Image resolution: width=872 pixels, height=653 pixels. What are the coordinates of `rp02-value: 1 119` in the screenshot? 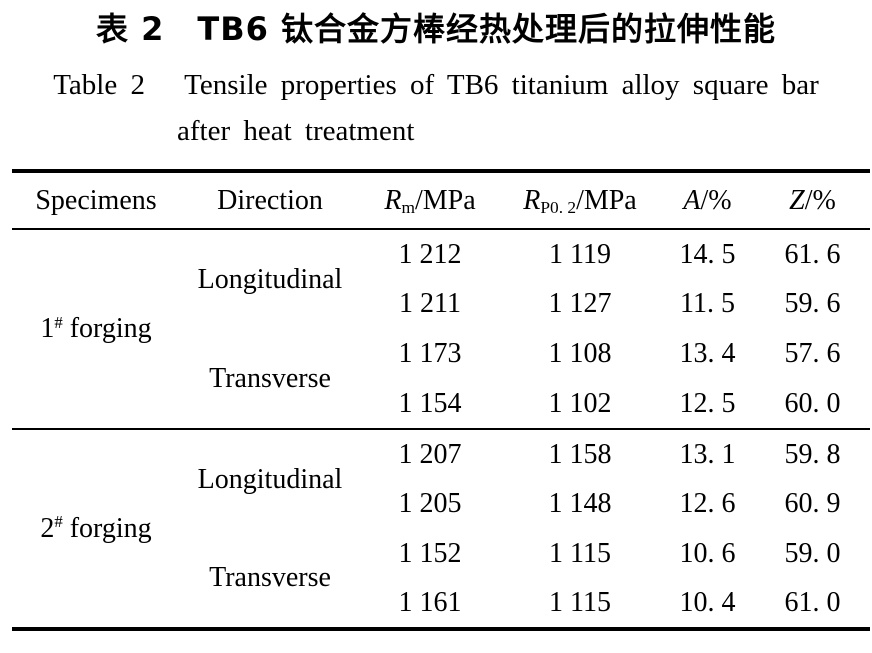 It's located at (580, 254).